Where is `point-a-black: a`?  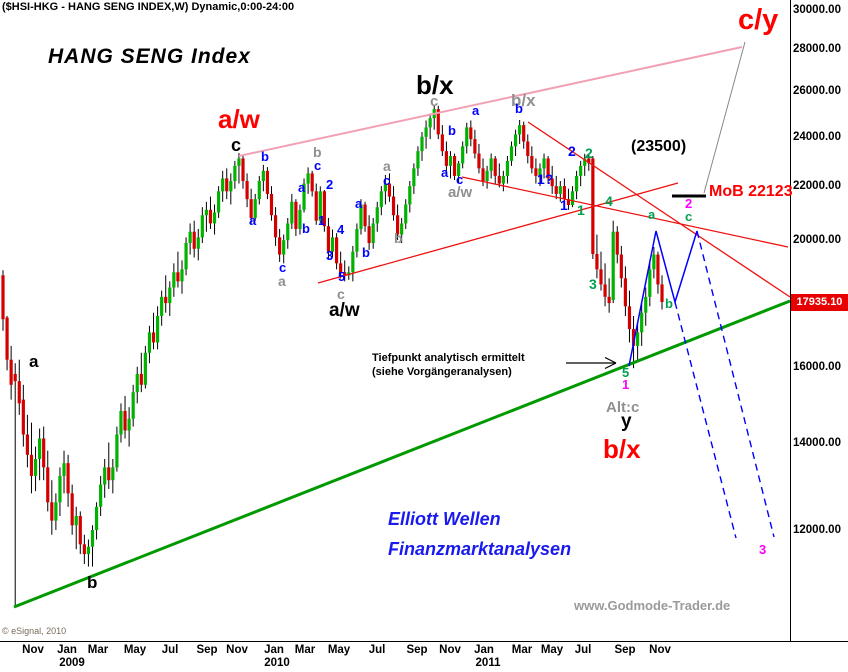
point-a-black: a is located at coordinates (34, 361).